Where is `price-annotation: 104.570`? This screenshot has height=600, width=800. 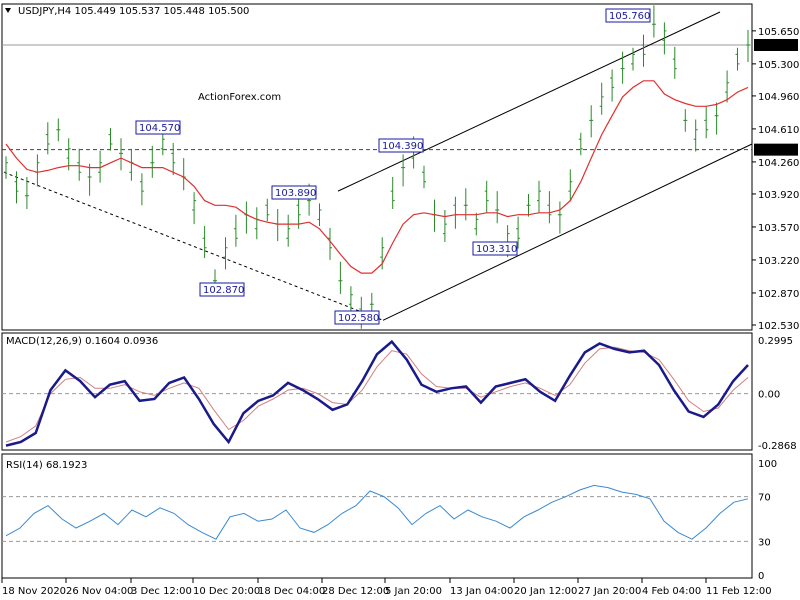 price-annotation: 104.570 is located at coordinates (159, 128).